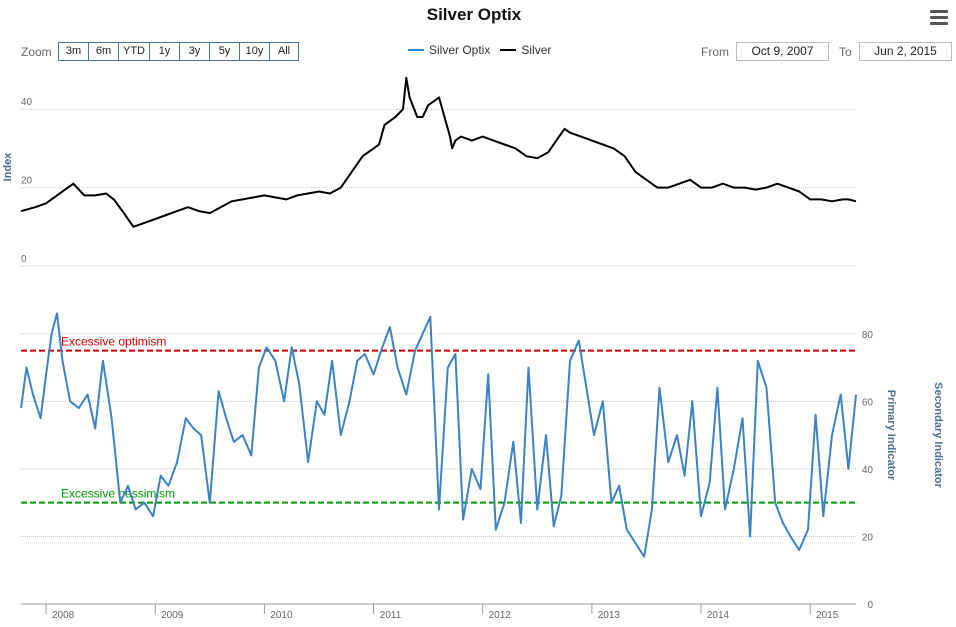 The width and height of the screenshot is (956, 627). What do you see at coordinates (938, 435) in the screenshot?
I see `secondary-y-axis-title: Secondary Indicator` at bounding box center [938, 435].